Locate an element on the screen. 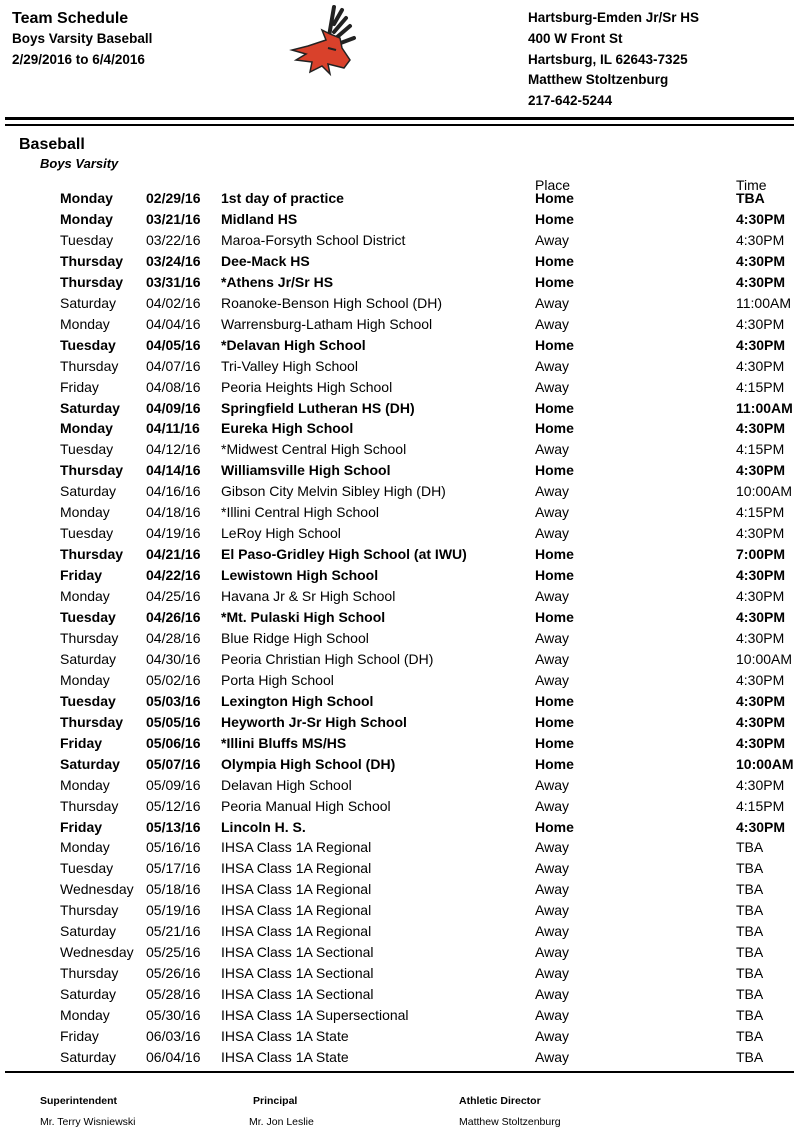 The height and width of the screenshot is (1134, 800). principal-label: Principal is located at coordinates (275, 1101).